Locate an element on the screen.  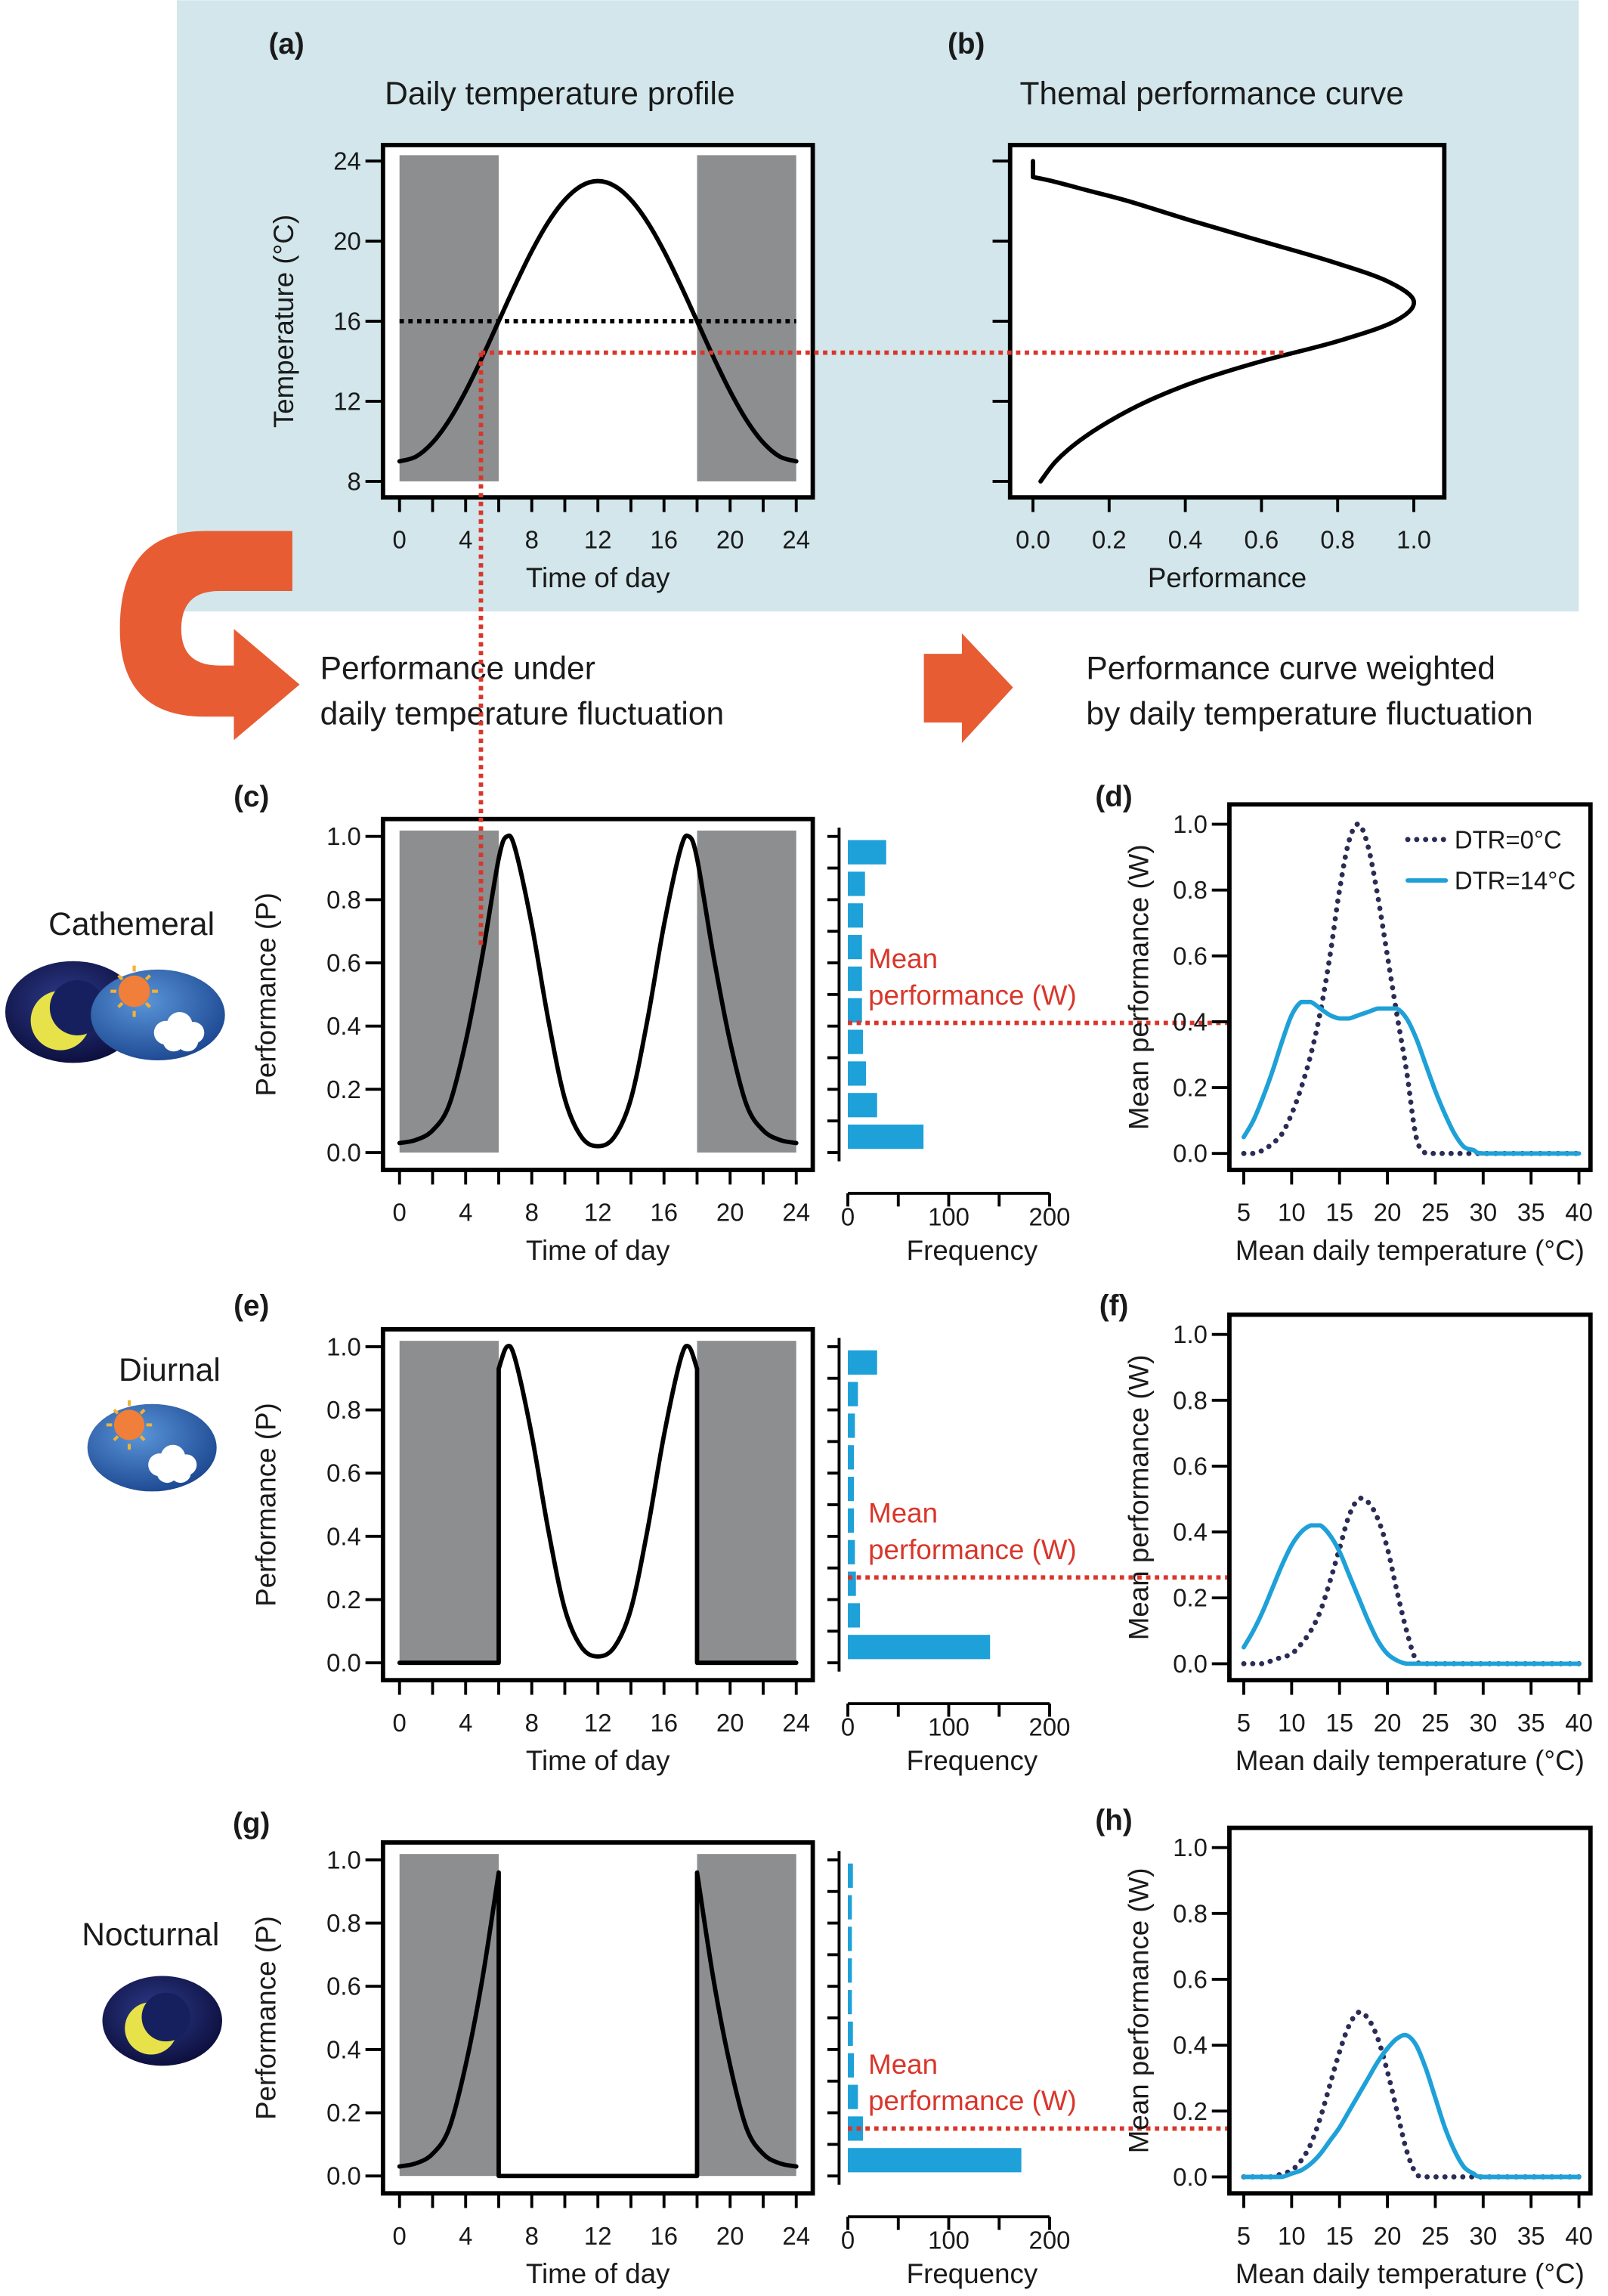
y-tick-label: 0.8 is located at coordinates (1190, 1913).